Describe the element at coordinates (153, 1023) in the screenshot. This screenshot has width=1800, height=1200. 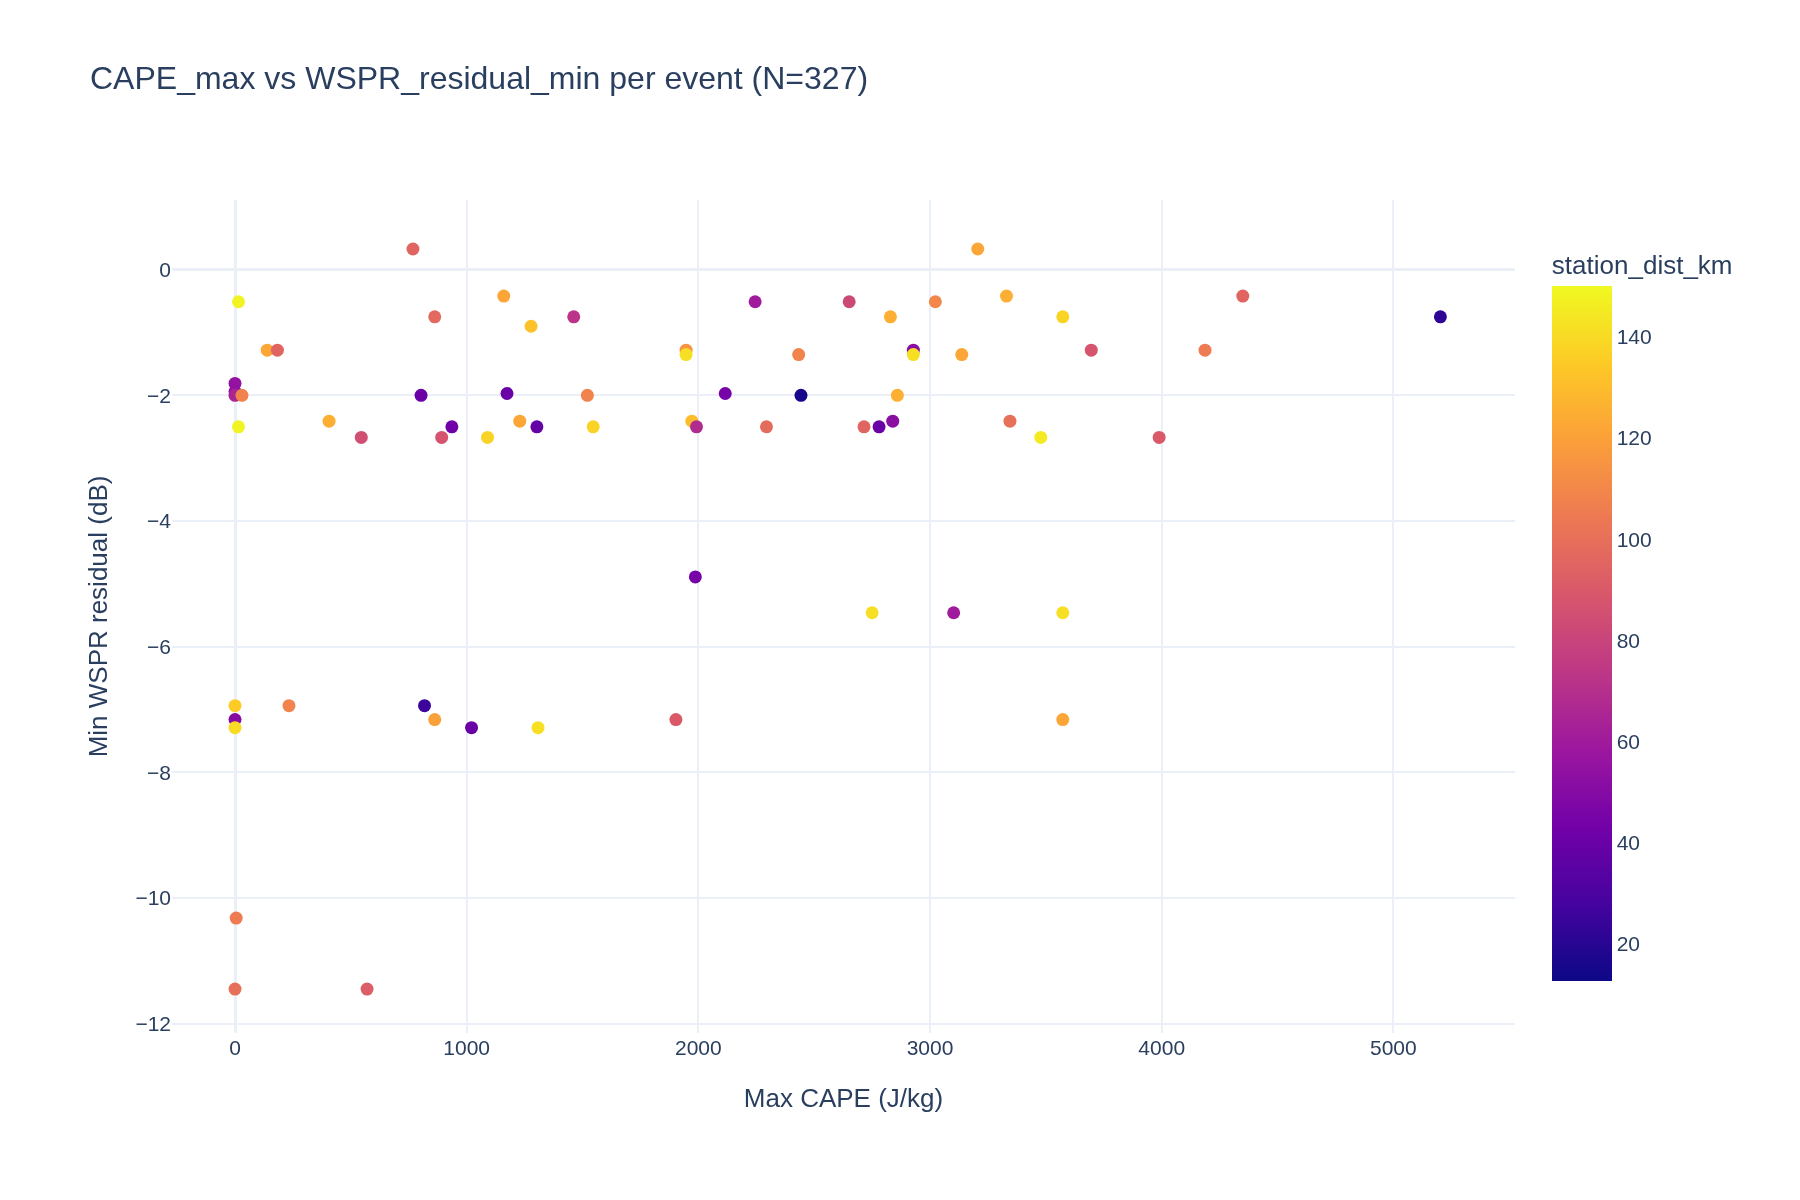
I see `y-tick-label: −12` at that location.